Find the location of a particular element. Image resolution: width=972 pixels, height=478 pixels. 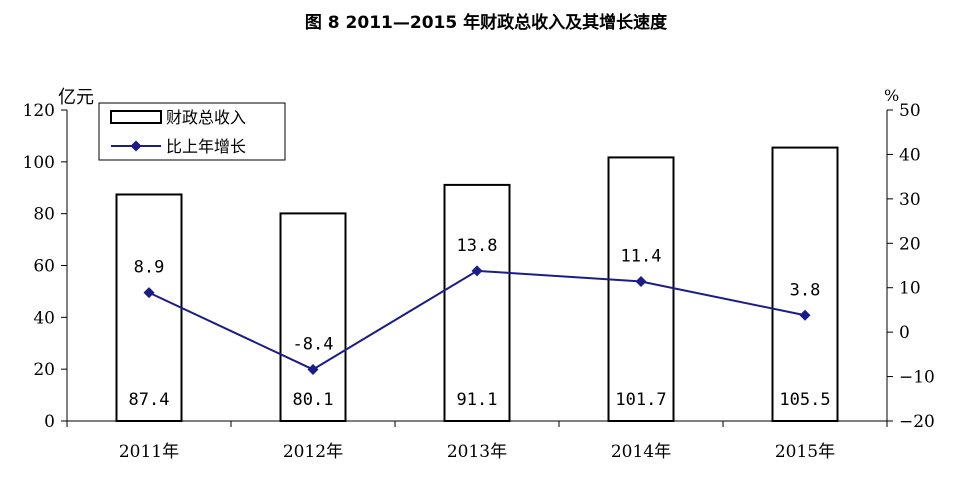

chart-title: 图 8 2011—2015 年财政总收入及其增长速度 is located at coordinates (486, 23).